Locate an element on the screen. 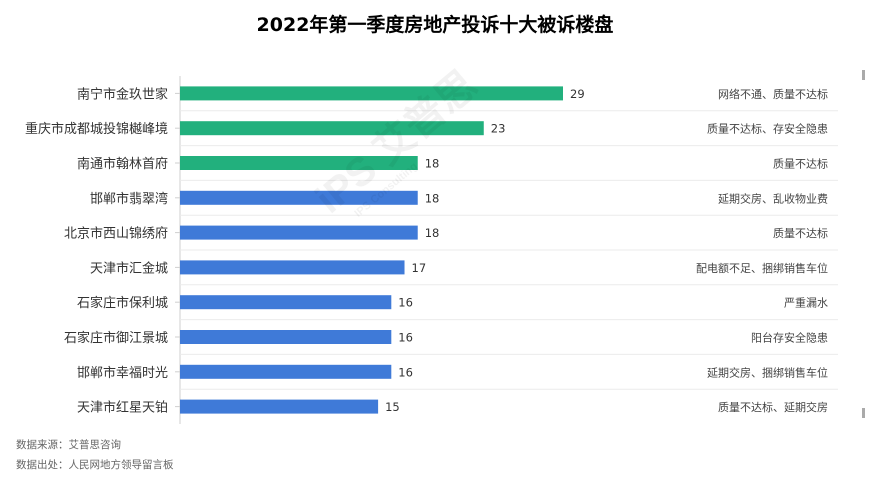 Image resolution: width=870 pixels, height=495 pixels. category-label: 石家庄市御江景城 is located at coordinates (116, 338).